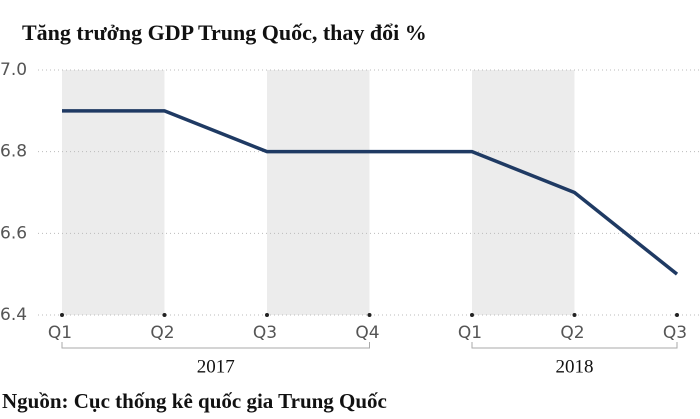  What do you see at coordinates (224, 32) in the screenshot?
I see `chart-title: Tăng trưởng GDP Trung Quốc, thay đổi %` at bounding box center [224, 32].